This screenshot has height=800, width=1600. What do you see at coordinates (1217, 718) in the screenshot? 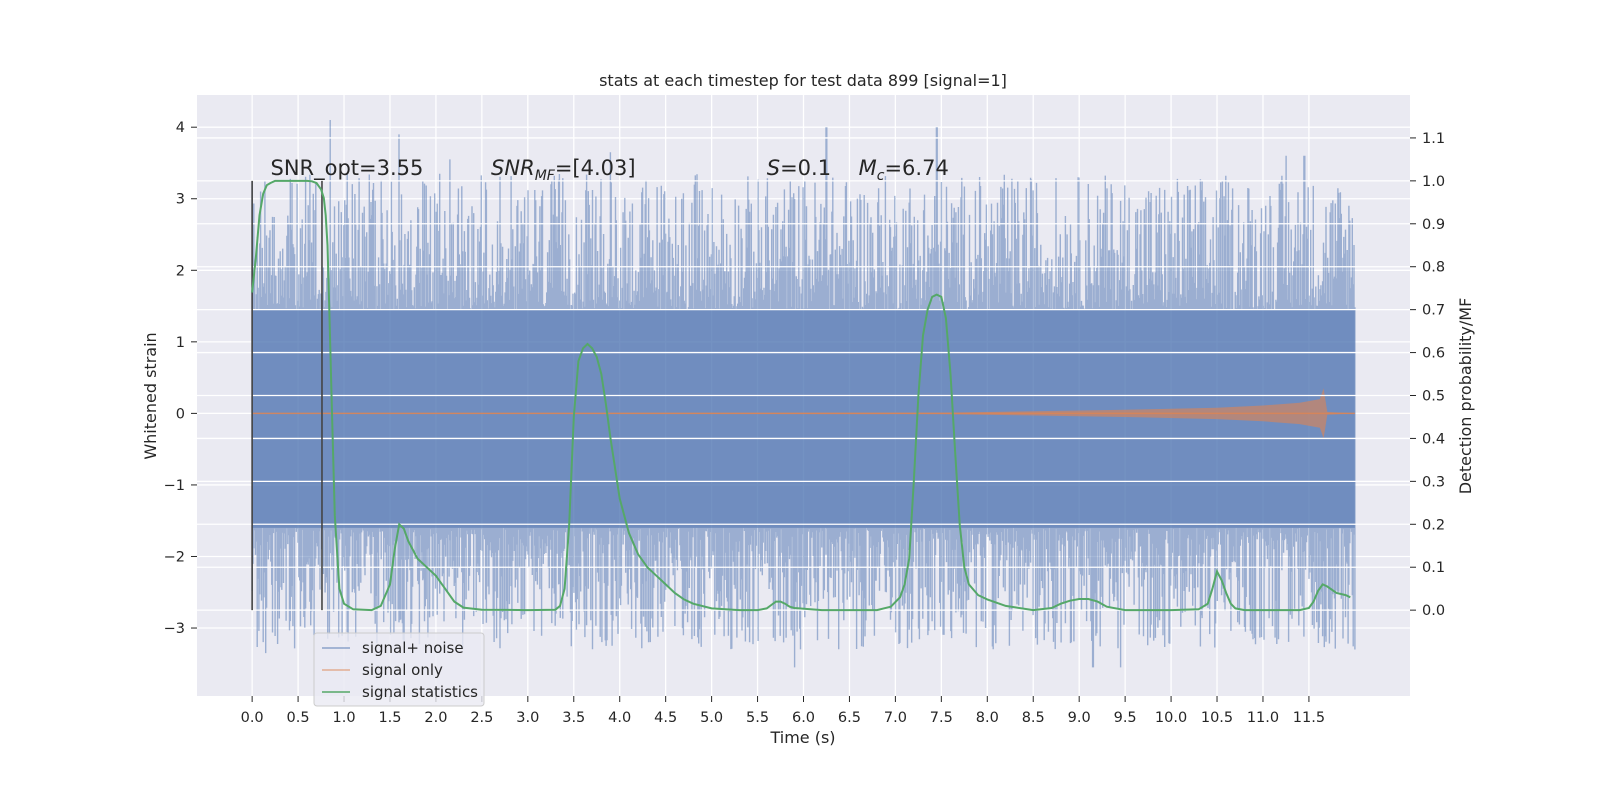
I see `x-tick-label: 10.5` at bounding box center [1217, 718].